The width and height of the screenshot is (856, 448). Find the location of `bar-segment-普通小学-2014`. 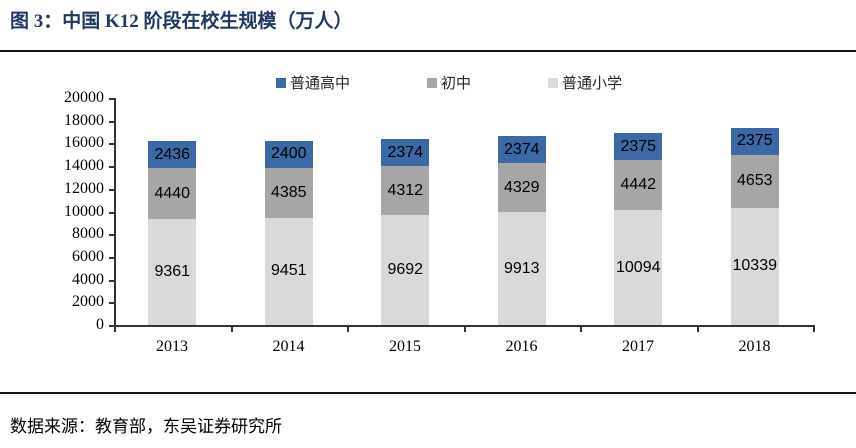

bar-segment-普通小学-2014 is located at coordinates (288, 271).